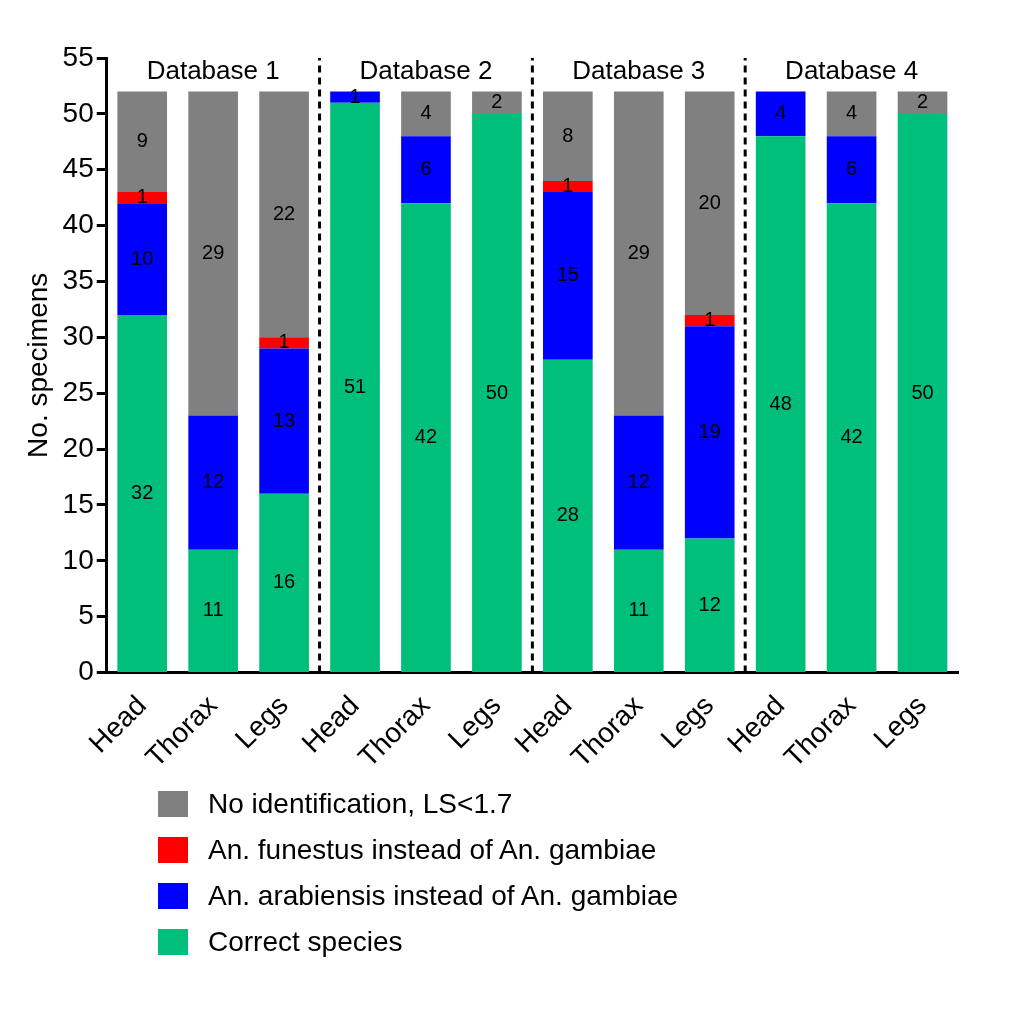  I want to click on y-tick-label: 45, so click(78, 168).